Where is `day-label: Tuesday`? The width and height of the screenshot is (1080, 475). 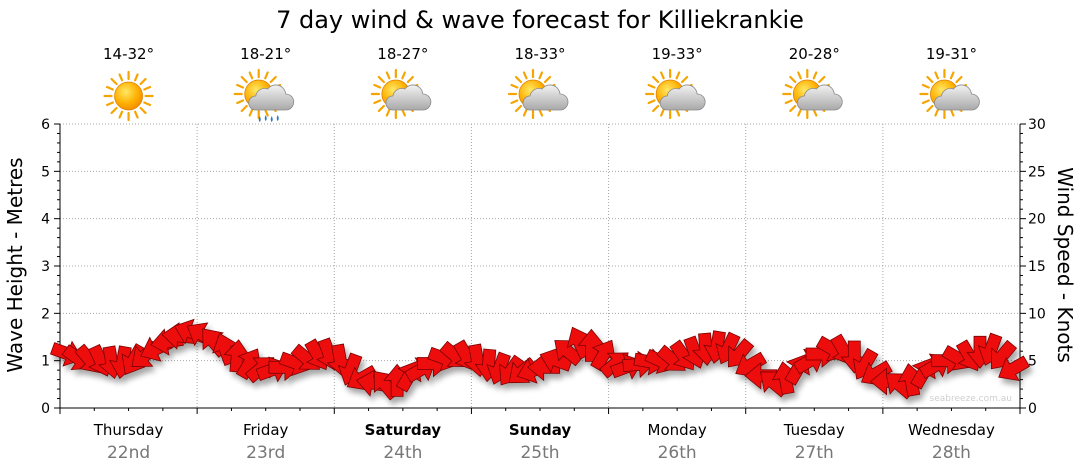 day-label: Tuesday is located at coordinates (814, 430).